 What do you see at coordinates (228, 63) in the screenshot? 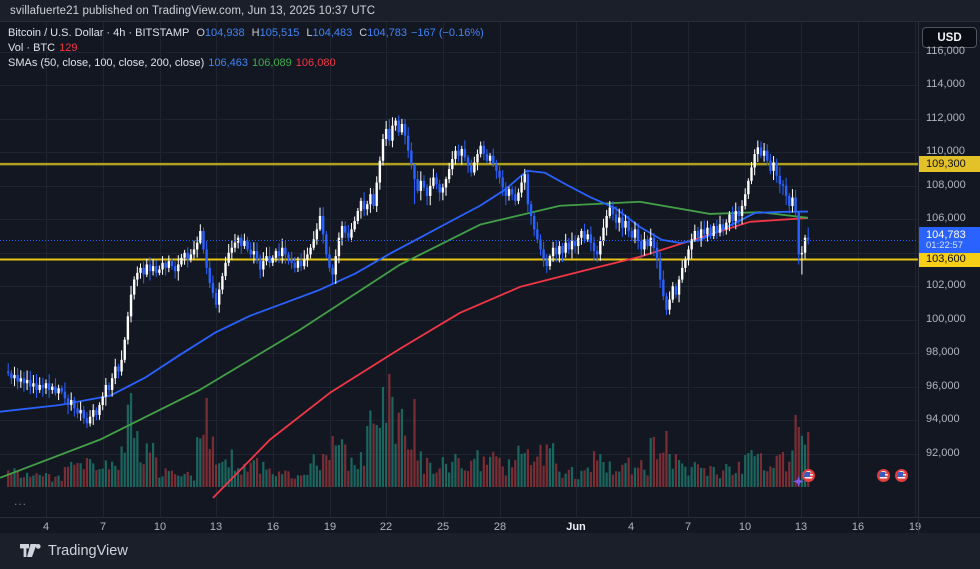
I see `sma50-value: 106,463` at bounding box center [228, 63].